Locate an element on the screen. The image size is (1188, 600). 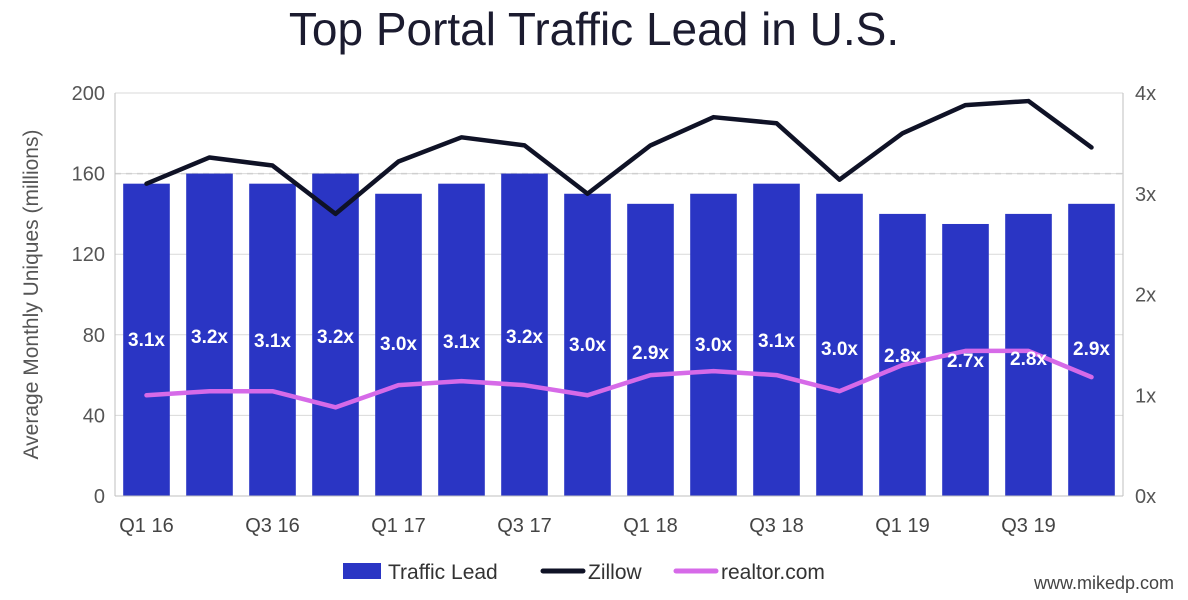
x-tick-label: Q1 17 is located at coordinates (398, 526).